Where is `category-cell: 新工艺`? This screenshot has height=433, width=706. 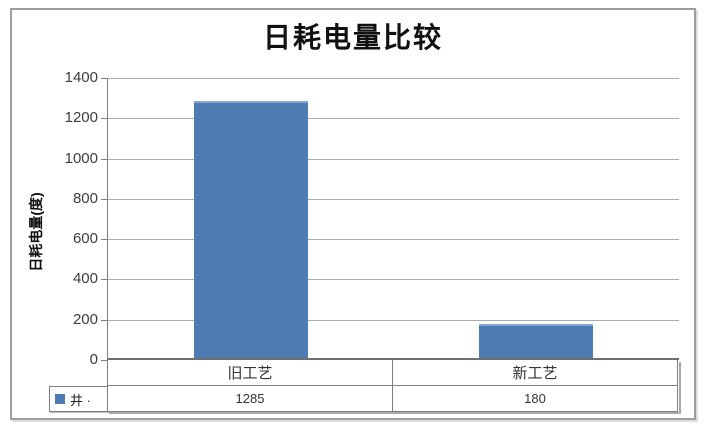 category-cell: 新工艺 is located at coordinates (535, 373).